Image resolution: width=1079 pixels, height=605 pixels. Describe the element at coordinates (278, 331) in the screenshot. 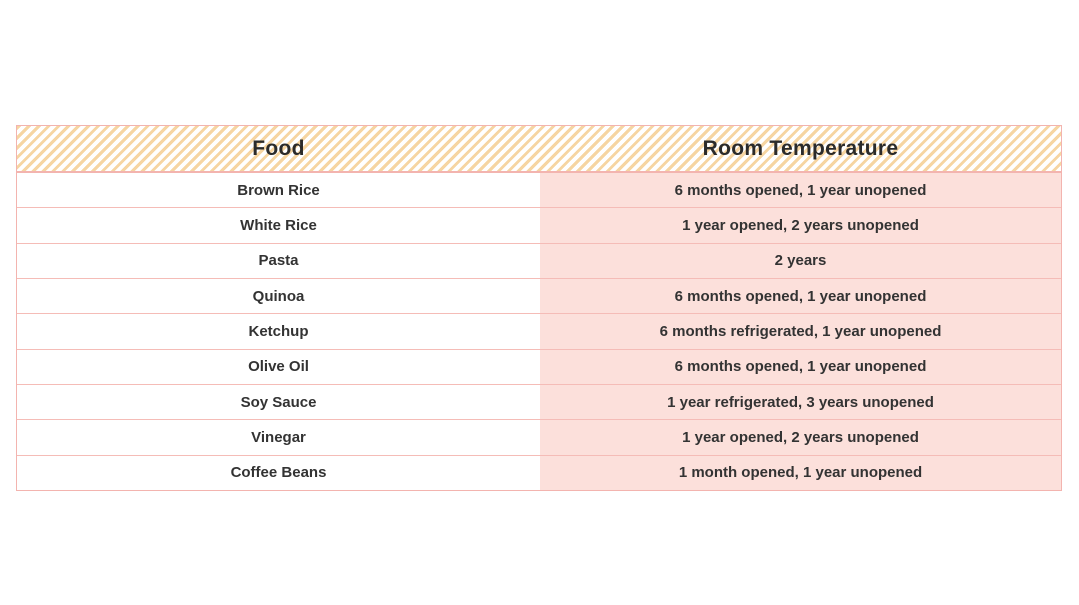

I see `food-cell: Ketchup` at that location.